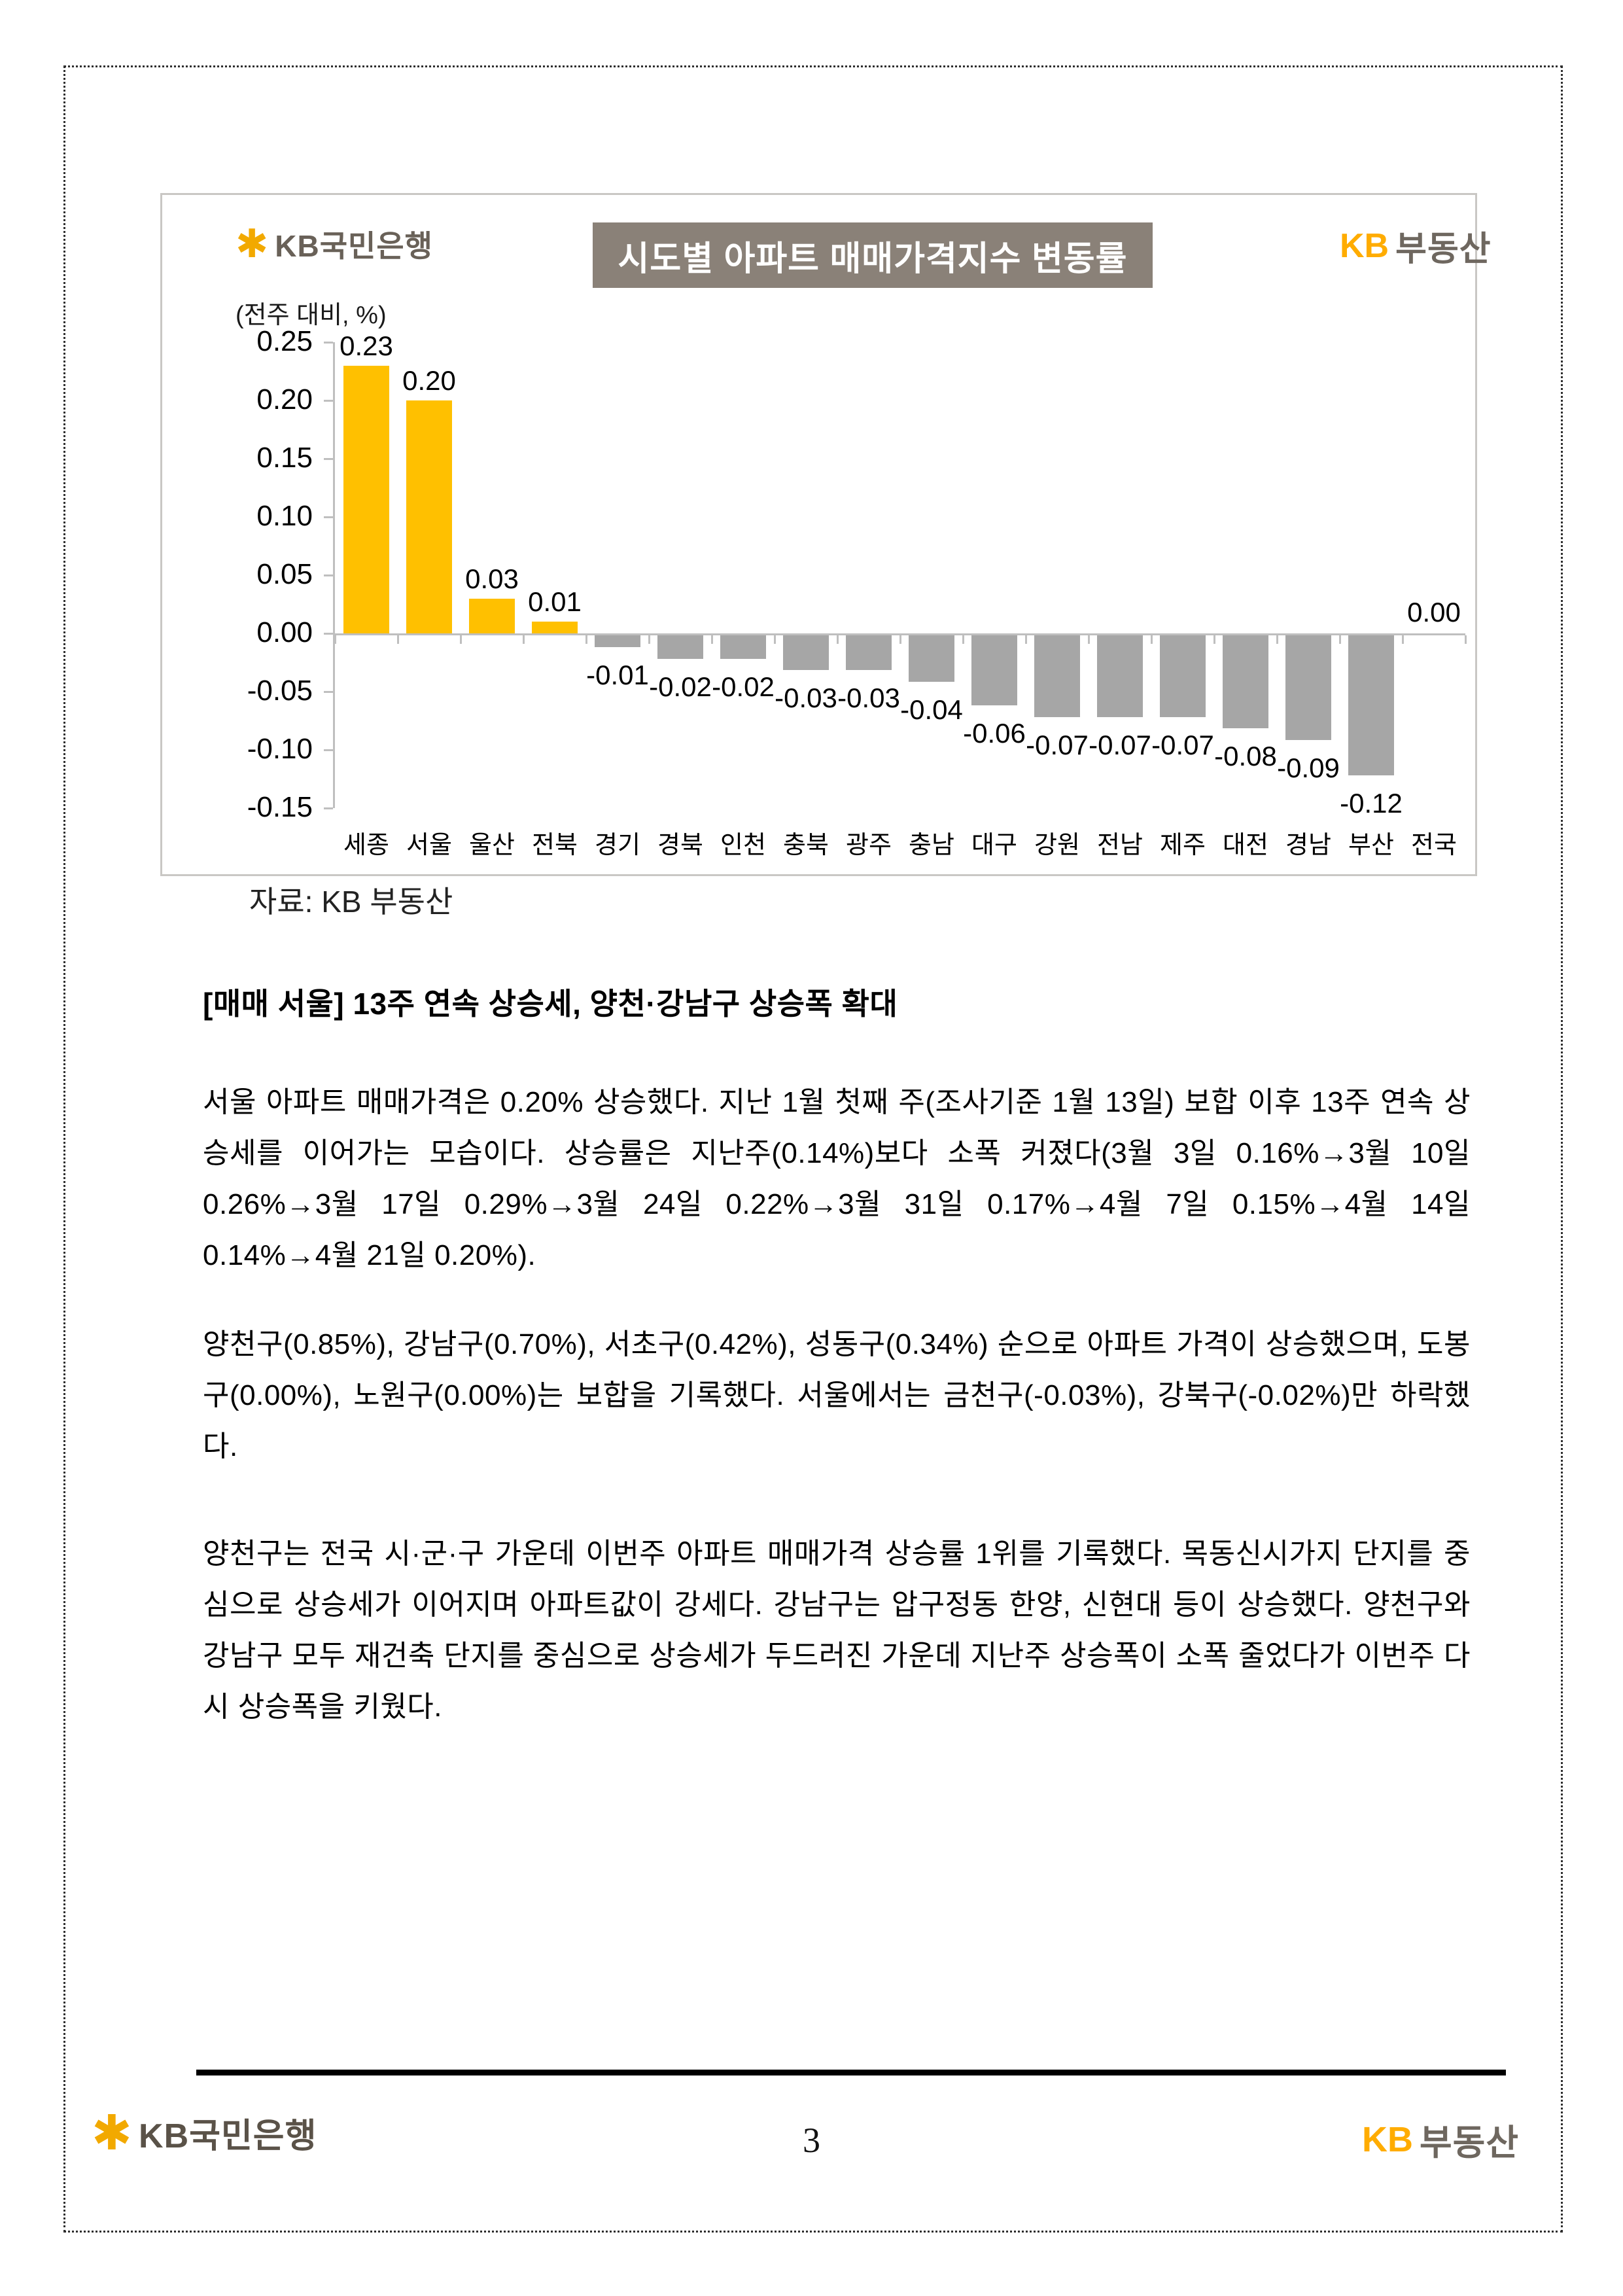 Image resolution: width=1623 pixels, height=2296 pixels. What do you see at coordinates (492, 615) in the screenshot?
I see `bar-울산` at bounding box center [492, 615].